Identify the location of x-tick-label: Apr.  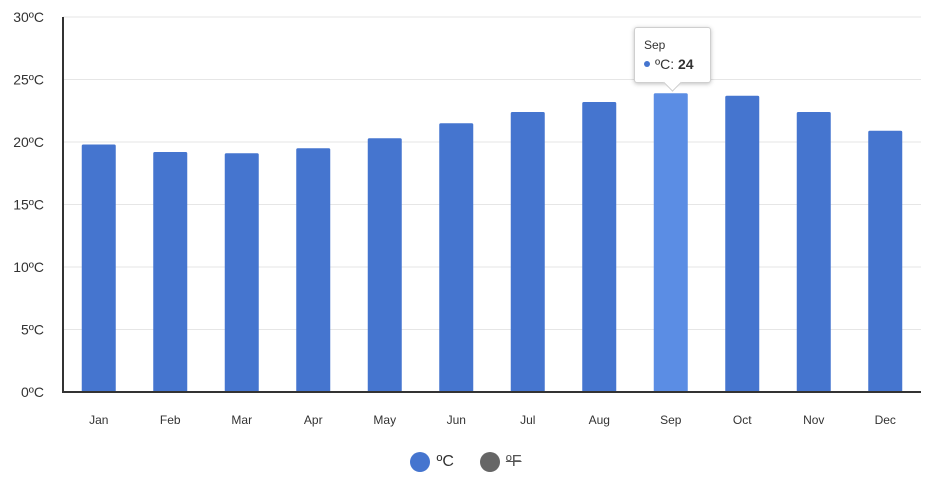
(313, 420).